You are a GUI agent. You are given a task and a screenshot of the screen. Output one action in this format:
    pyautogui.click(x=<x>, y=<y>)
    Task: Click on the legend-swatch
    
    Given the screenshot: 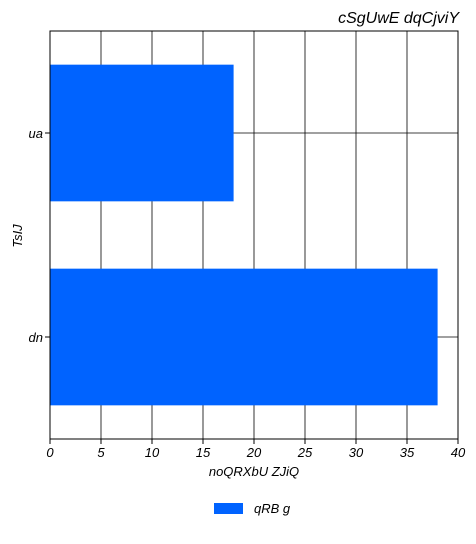 What is the action you would take?
    pyautogui.click(x=228, y=508)
    